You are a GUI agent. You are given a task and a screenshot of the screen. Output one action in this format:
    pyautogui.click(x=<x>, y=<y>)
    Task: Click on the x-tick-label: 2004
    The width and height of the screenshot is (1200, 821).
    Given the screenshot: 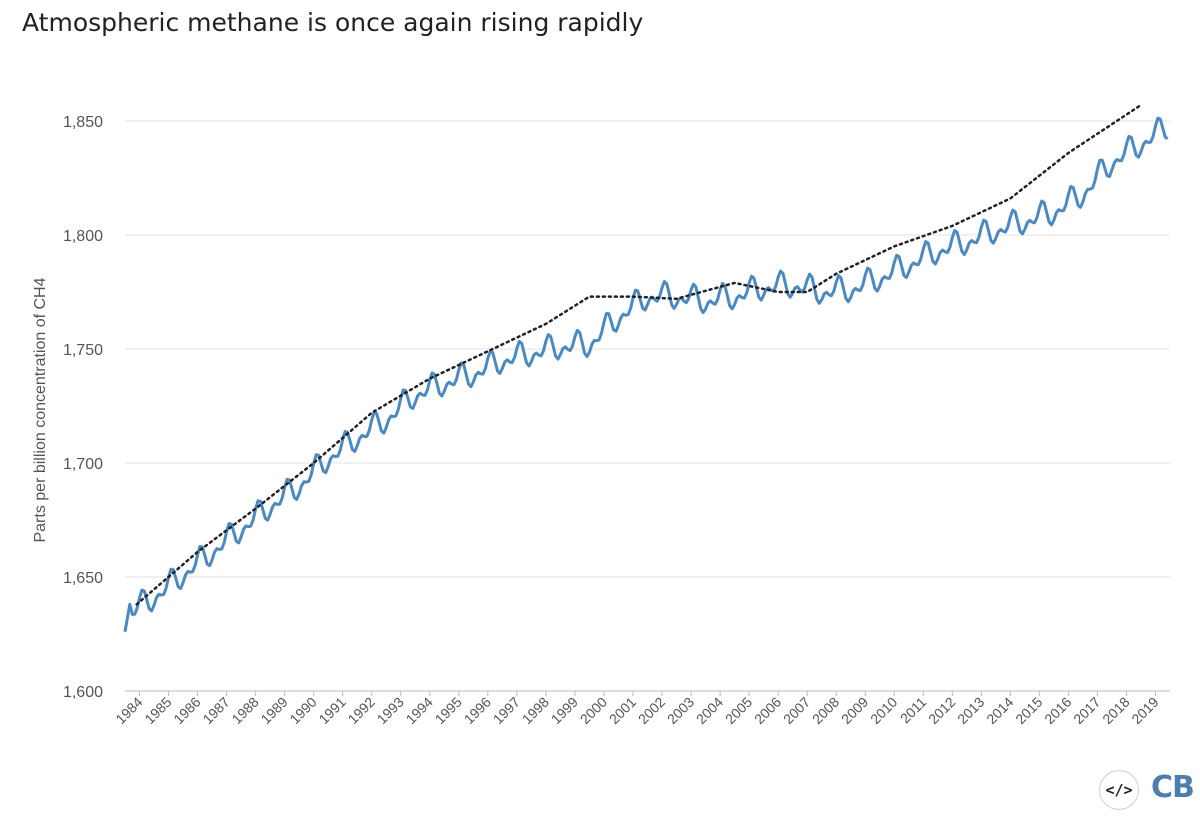 What is the action you would take?
    pyautogui.click(x=709, y=710)
    